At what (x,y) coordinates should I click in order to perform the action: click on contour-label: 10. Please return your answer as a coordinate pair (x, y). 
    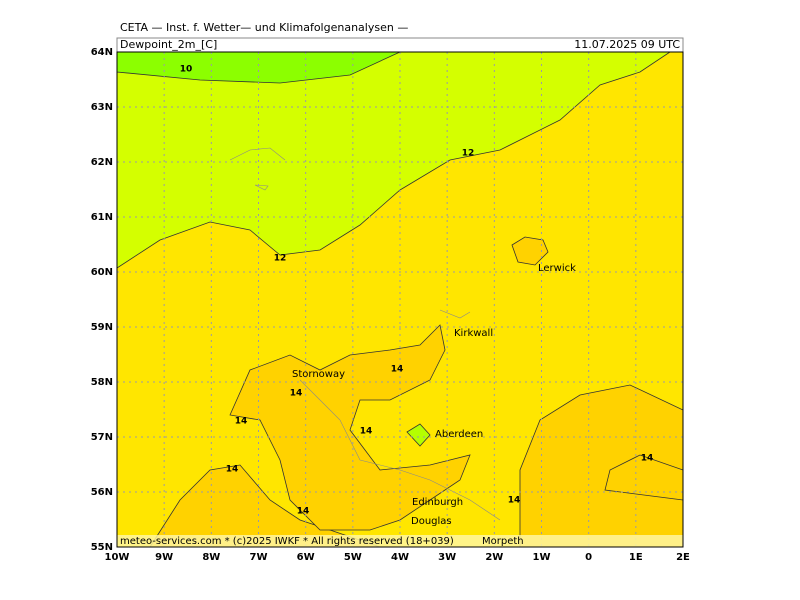
    Looking at the image, I should click on (186, 70).